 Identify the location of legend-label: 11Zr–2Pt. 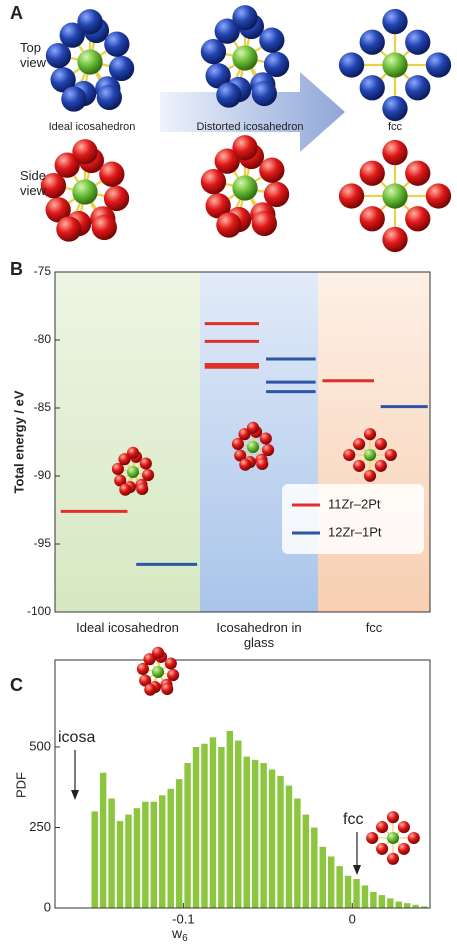
(354, 503).